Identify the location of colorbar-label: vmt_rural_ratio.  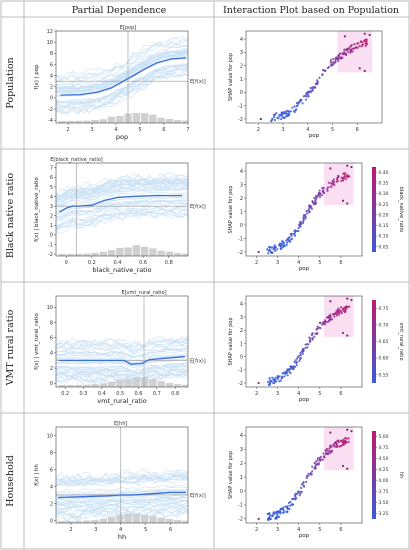
(401, 341).